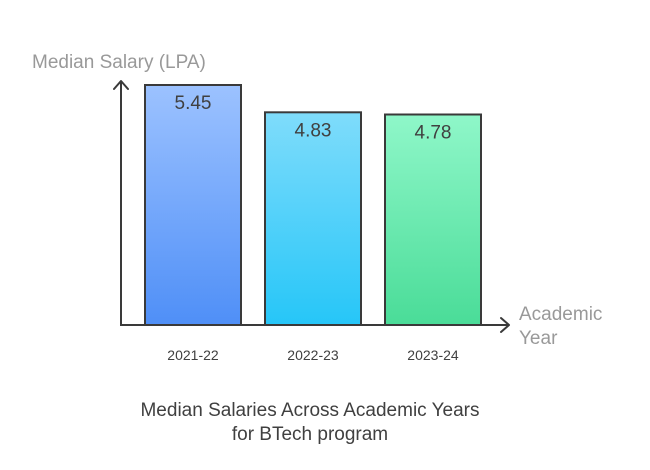 The width and height of the screenshot is (650, 470). What do you see at coordinates (119, 62) in the screenshot?
I see `y-axis-label: Median Salary (LPA)` at bounding box center [119, 62].